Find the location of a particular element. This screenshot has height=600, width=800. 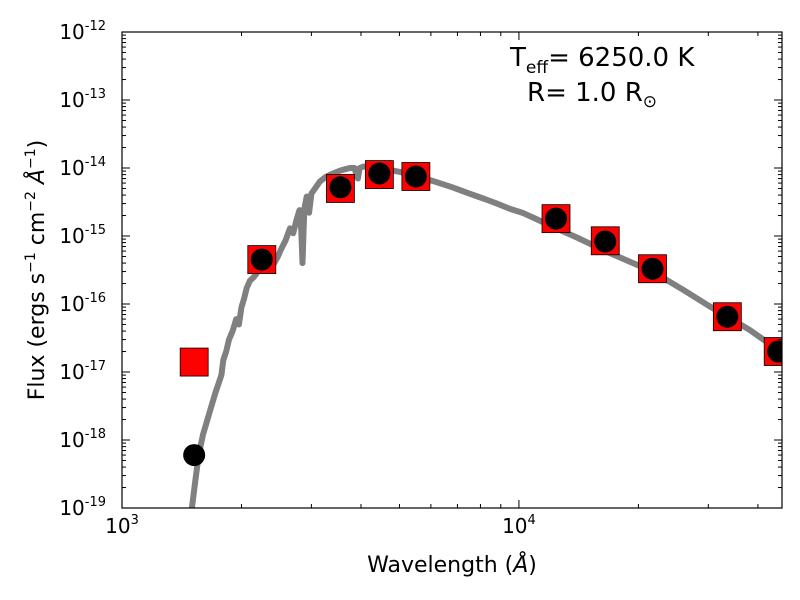

y-tick-label: 10-14 is located at coordinates (82, 167).